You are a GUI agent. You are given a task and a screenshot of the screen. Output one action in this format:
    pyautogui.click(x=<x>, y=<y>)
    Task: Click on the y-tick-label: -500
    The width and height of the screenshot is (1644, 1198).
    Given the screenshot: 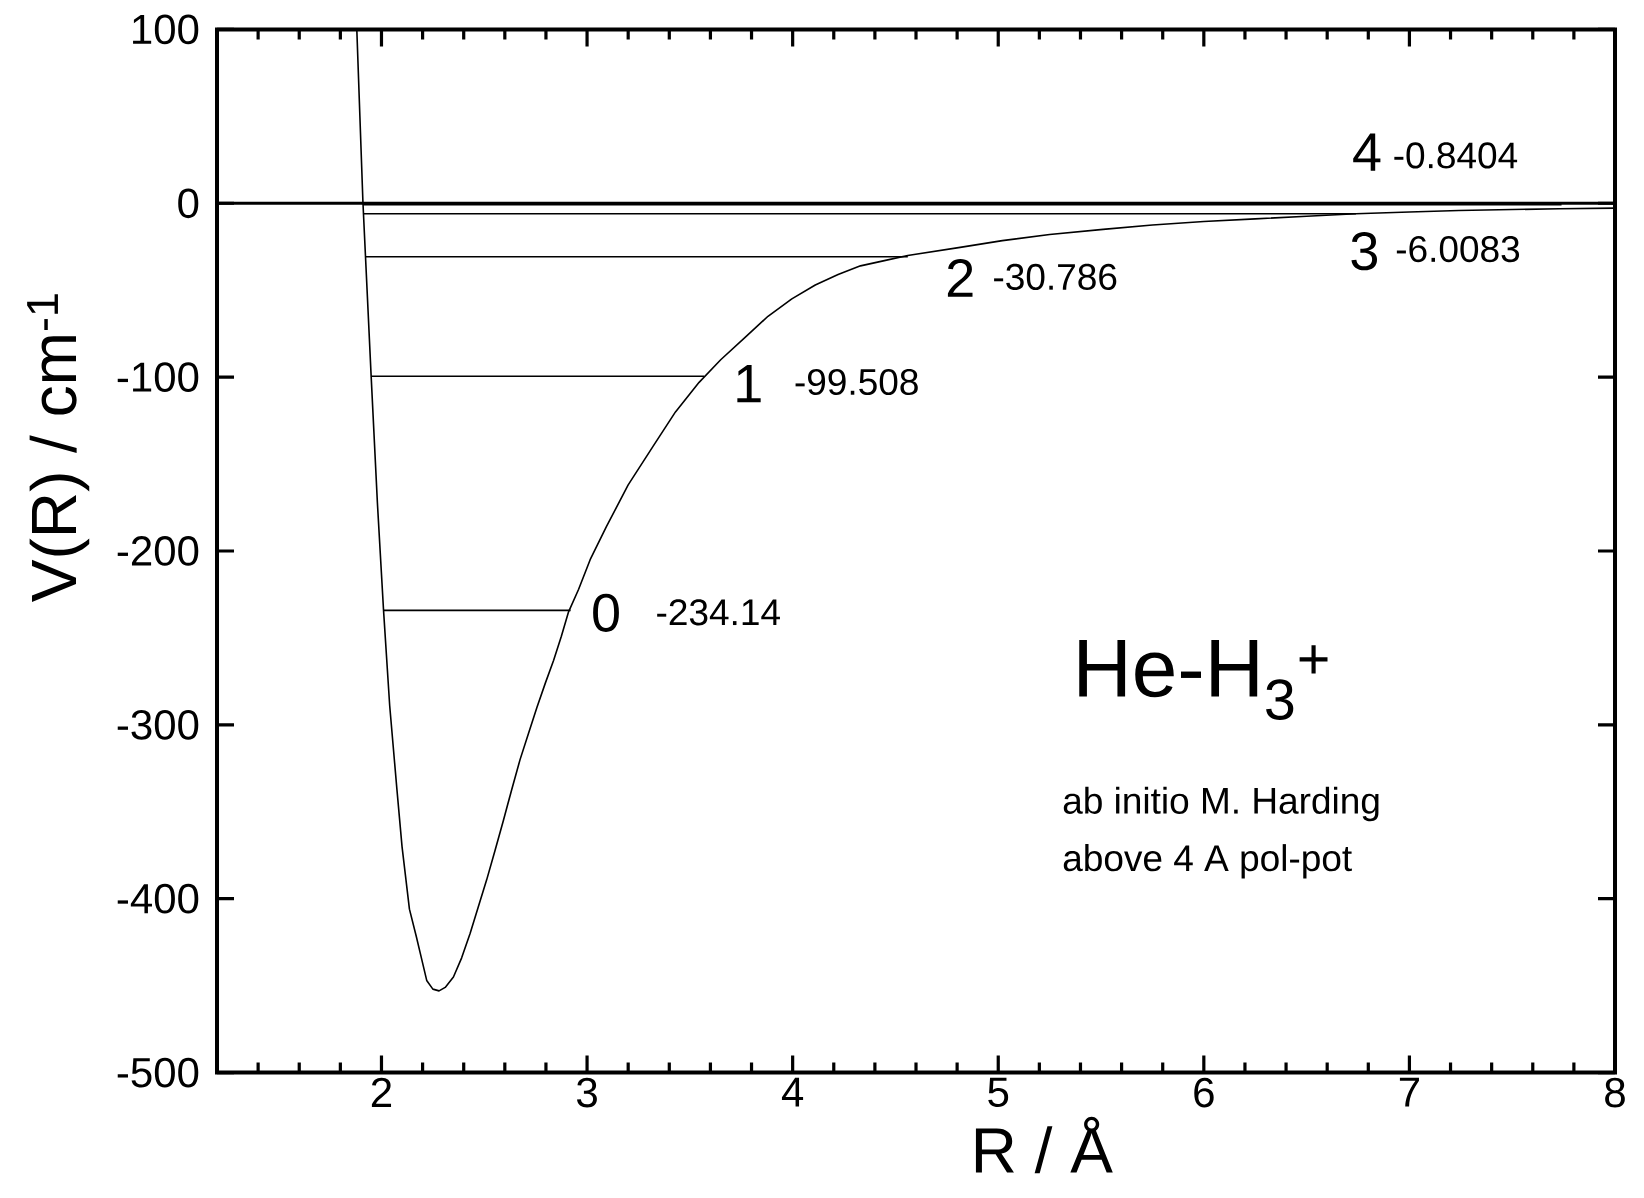 What is the action you would take?
    pyautogui.click(x=158, y=1072)
    